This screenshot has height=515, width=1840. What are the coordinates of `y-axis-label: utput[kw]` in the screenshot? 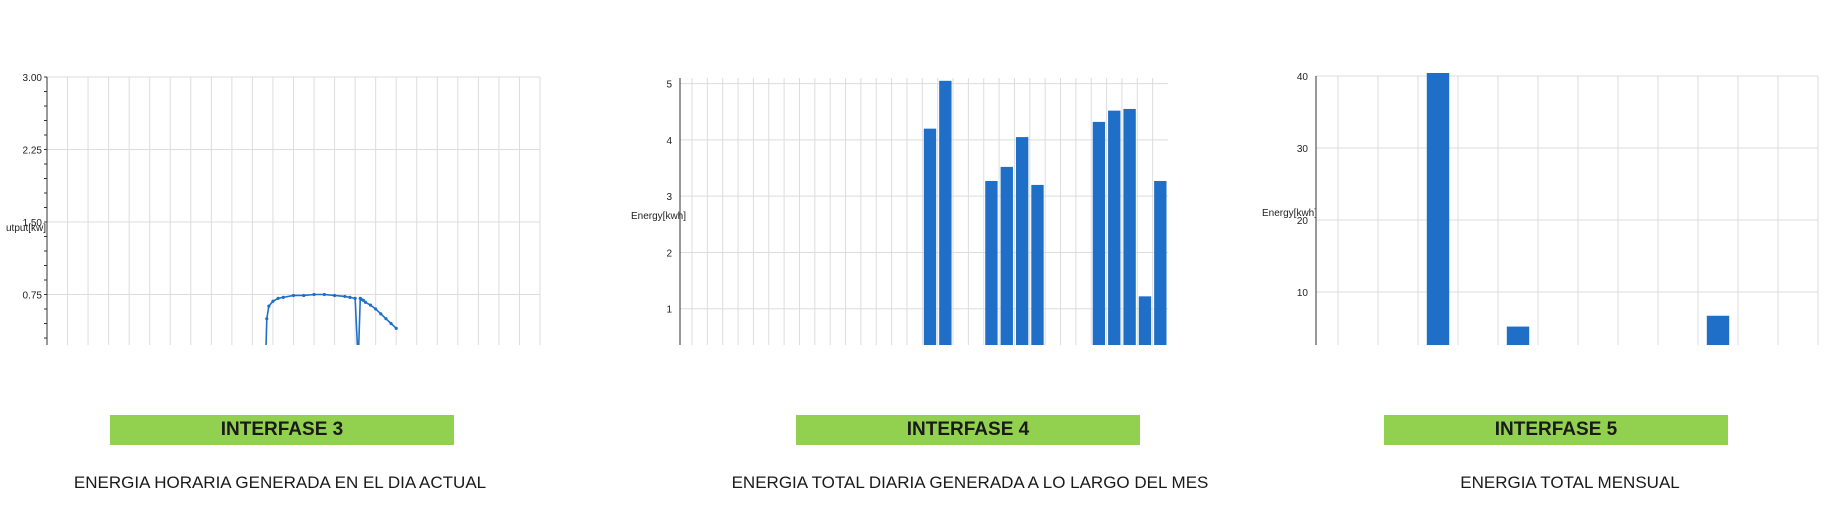 It's located at (26, 228).